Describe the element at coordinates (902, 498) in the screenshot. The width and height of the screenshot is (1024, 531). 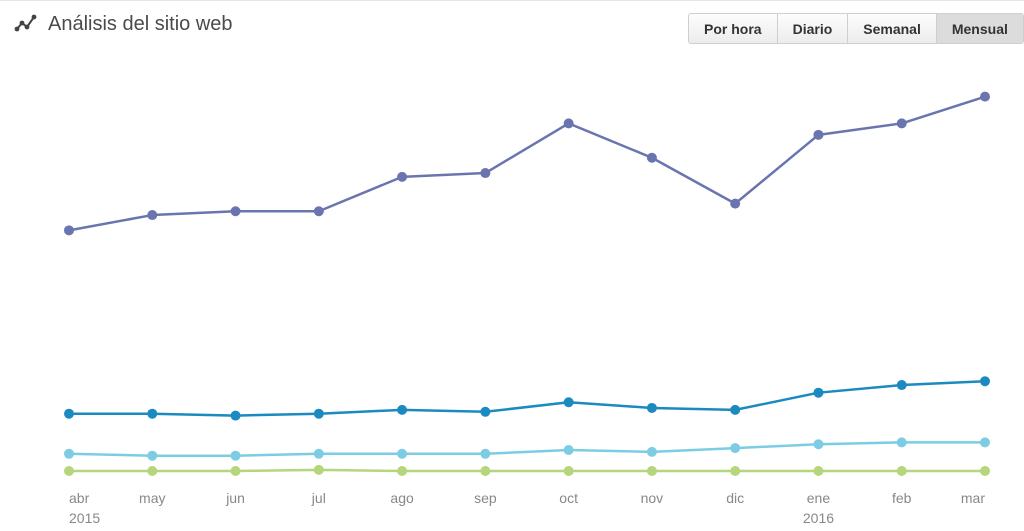
I see `x-tick-label-feb: feb` at that location.